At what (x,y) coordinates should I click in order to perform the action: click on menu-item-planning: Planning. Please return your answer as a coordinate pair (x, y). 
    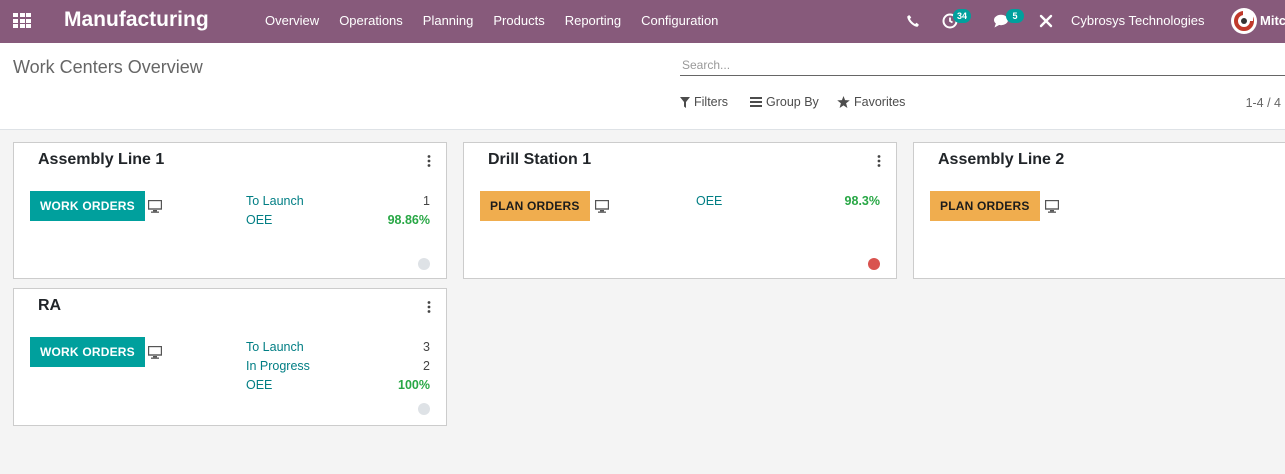
    Looking at the image, I should click on (448, 20).